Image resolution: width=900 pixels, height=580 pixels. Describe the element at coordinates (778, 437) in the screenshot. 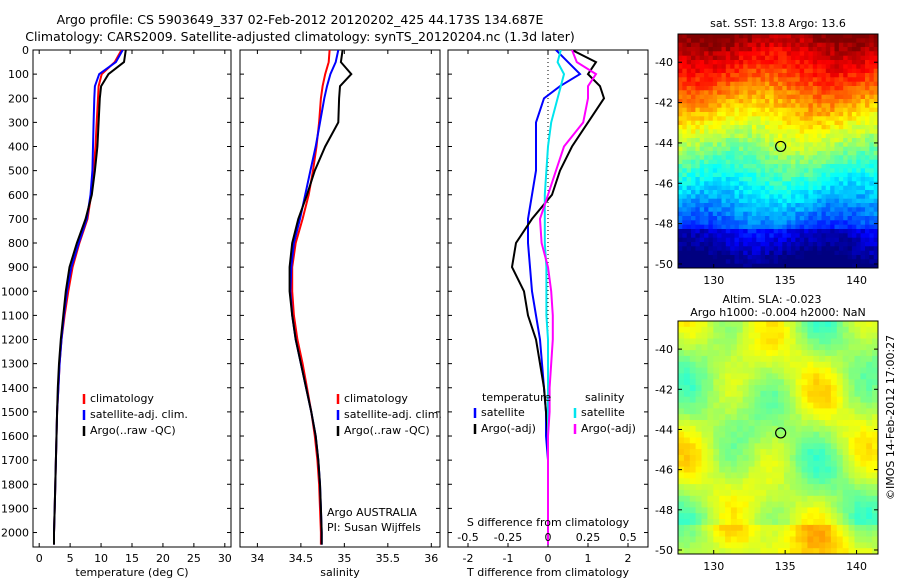

I see `sla-map-frame` at that location.